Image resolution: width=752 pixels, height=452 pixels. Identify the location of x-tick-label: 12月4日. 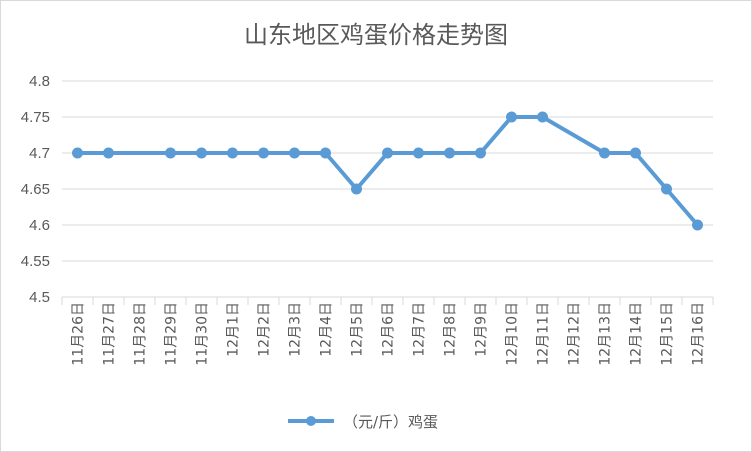
(327, 329).